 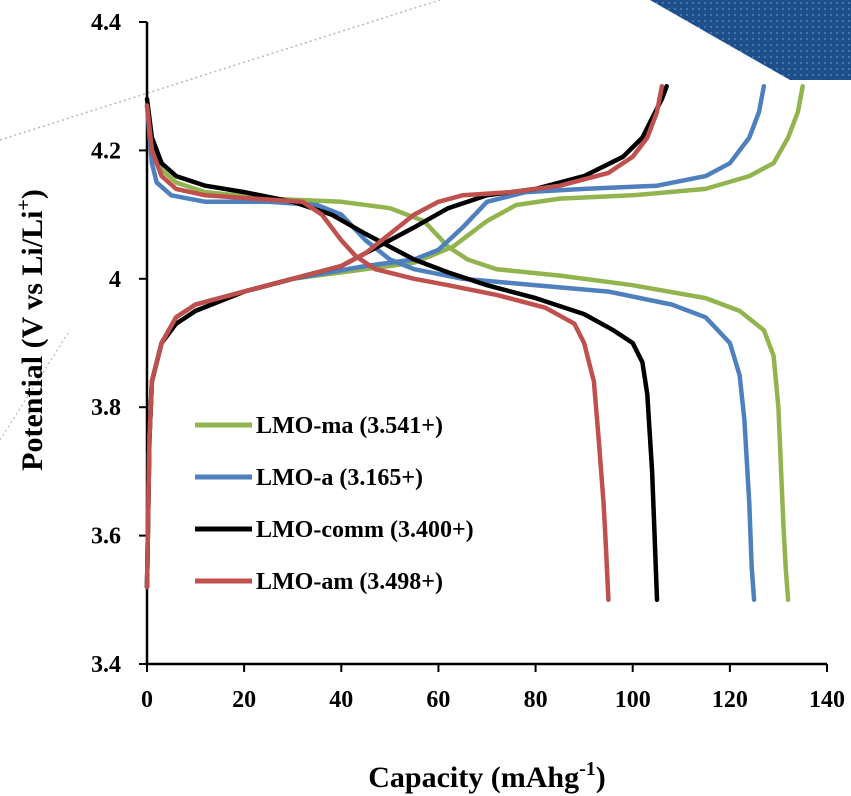 I want to click on y-tick-label: 4.4, so click(x=106, y=23).